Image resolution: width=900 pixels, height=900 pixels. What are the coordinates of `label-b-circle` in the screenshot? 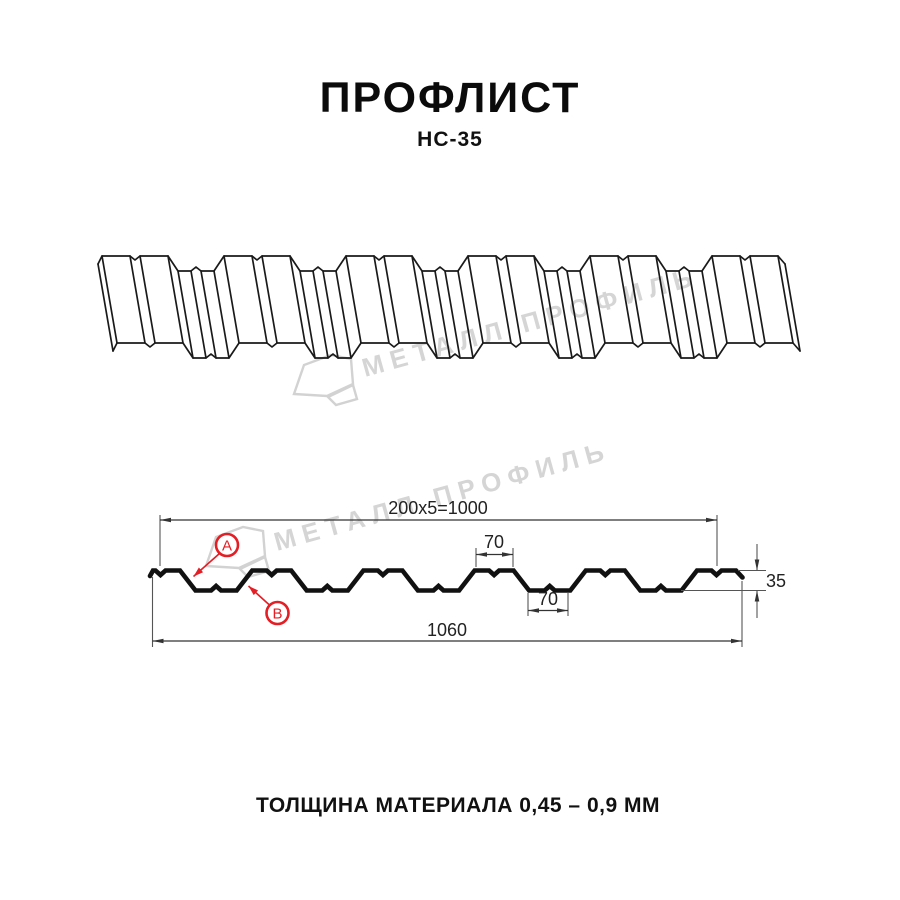 It's located at (277, 613).